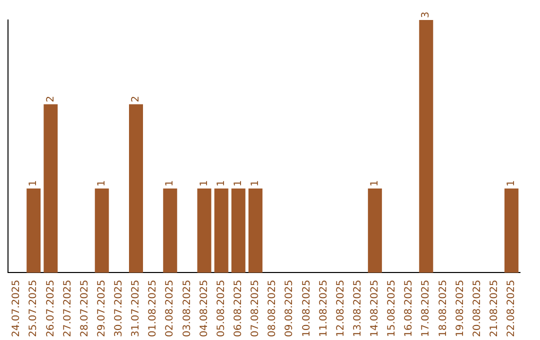  Describe the element at coordinates (256, 309) in the screenshot. I see `x-tick-label: 07.08.2025` at that location.